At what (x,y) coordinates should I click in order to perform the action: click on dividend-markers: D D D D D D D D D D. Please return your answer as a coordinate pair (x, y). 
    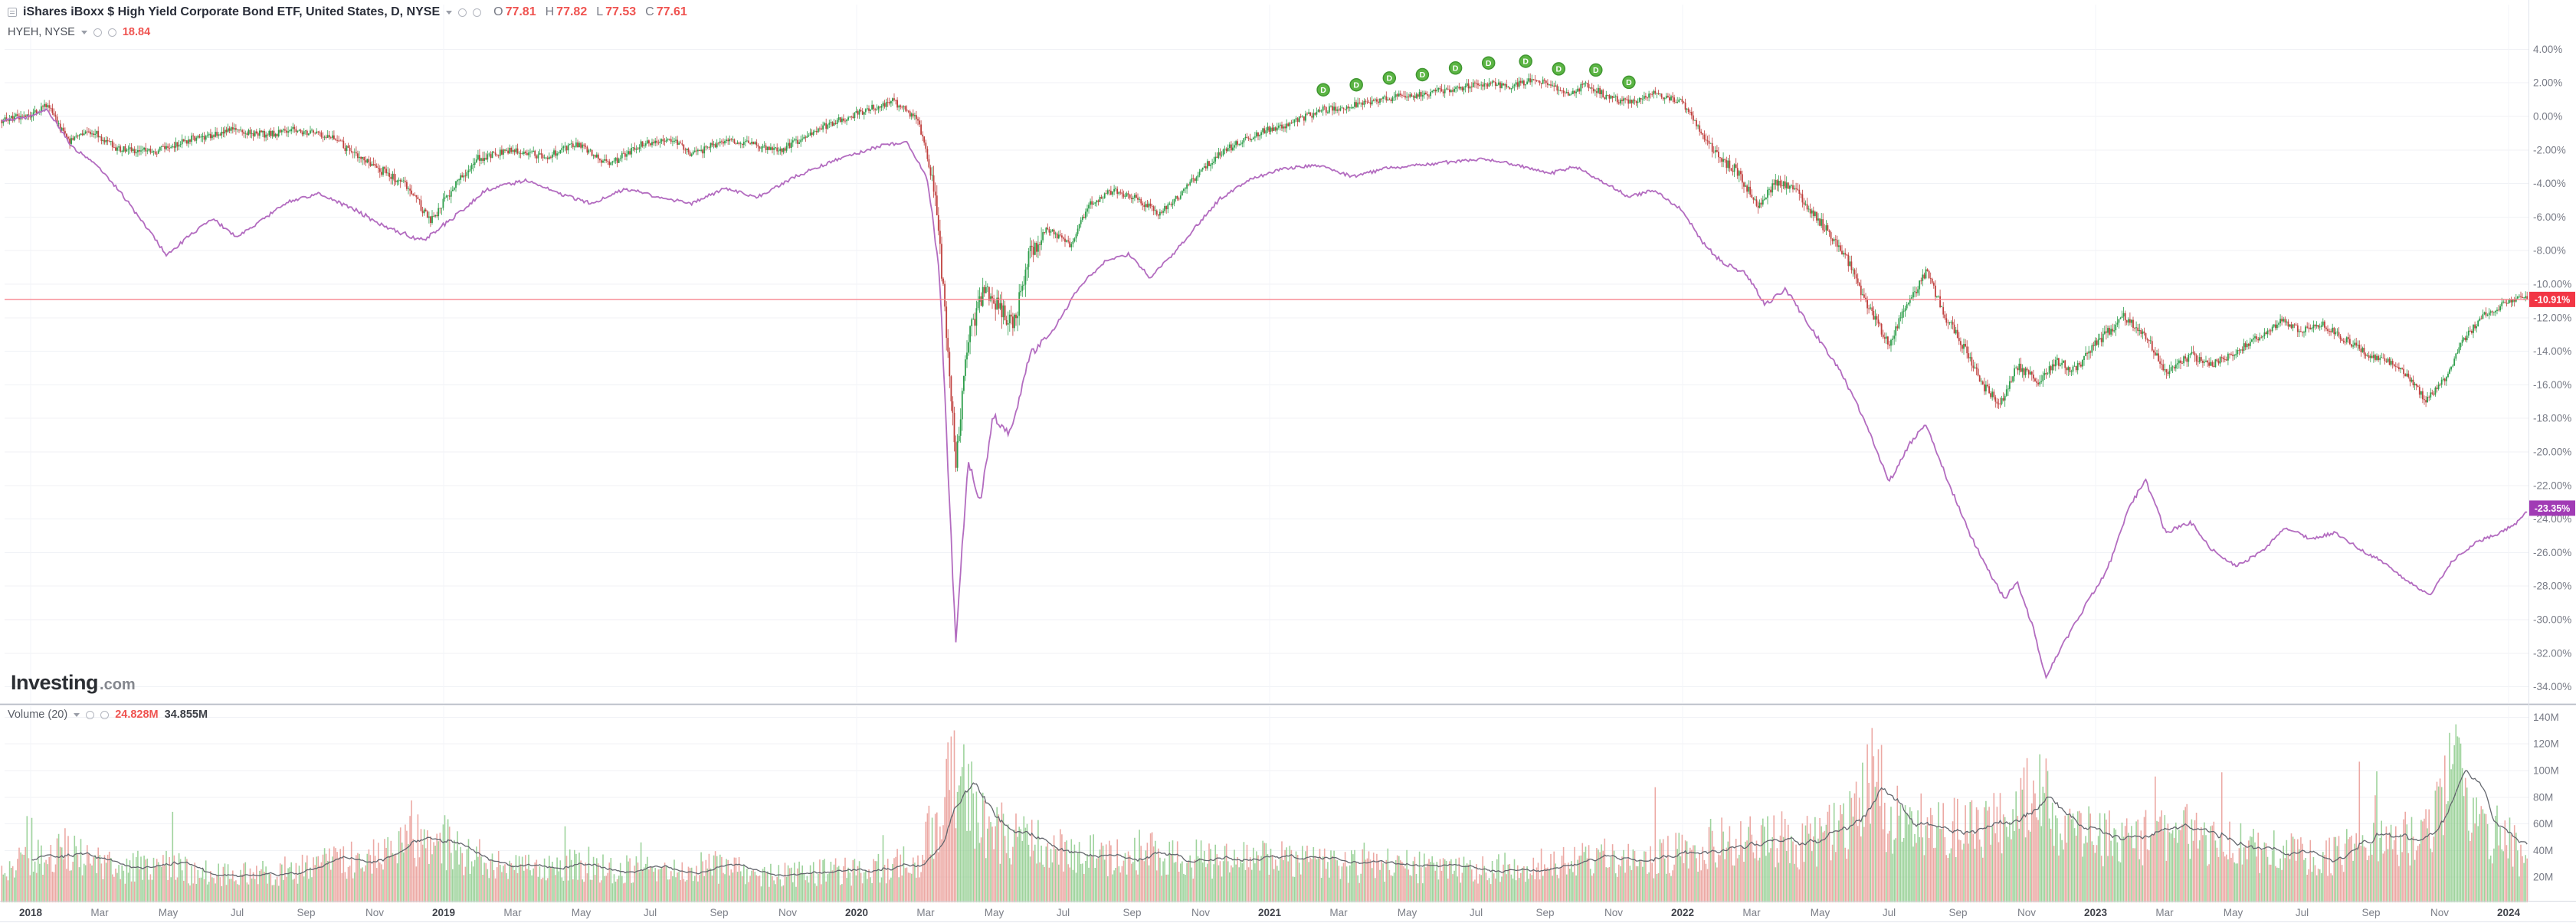
    Looking at the image, I should click on (1476, 75).